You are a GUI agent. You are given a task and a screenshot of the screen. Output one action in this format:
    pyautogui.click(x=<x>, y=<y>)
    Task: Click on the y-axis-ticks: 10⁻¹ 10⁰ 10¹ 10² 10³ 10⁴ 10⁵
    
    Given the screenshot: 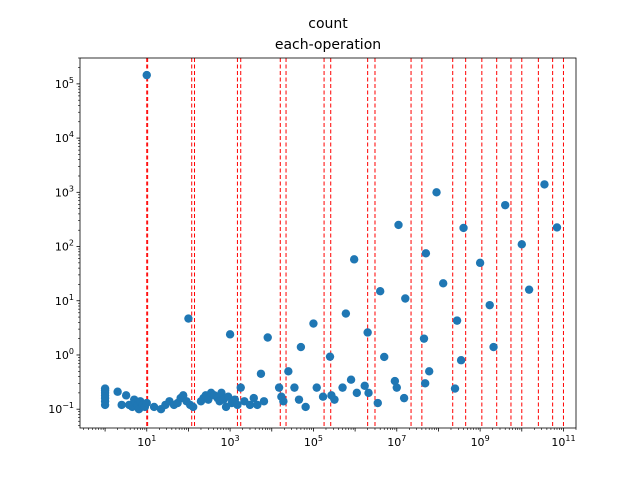 What is the action you would take?
    pyautogui.click(x=64, y=241)
    